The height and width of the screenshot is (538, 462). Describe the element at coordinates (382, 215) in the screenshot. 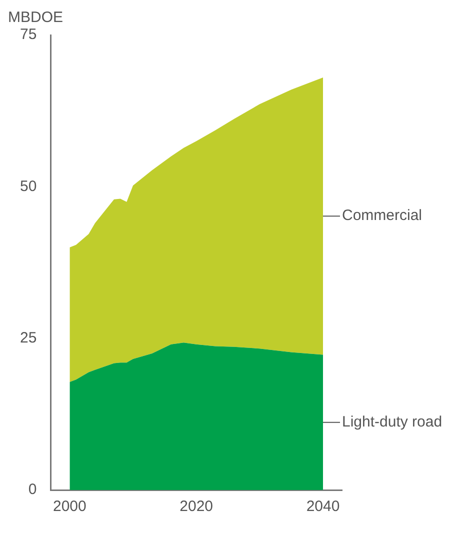

I see `series-label: Commercial` at that location.